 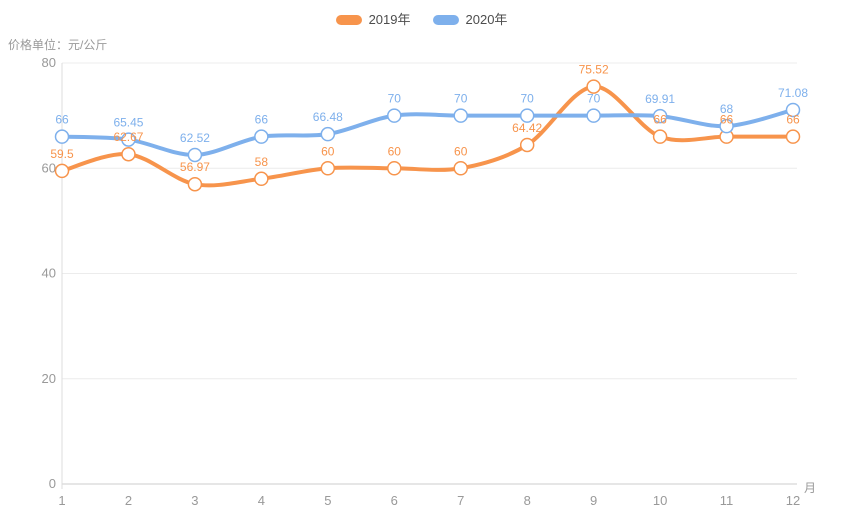 What do you see at coordinates (660, 500) in the screenshot?
I see `x-tick-label: 10` at bounding box center [660, 500].